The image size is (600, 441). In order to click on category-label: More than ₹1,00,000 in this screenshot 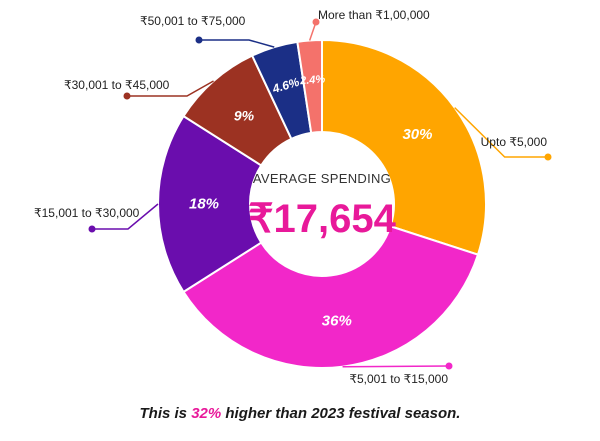, I will do `click(374, 15)`.